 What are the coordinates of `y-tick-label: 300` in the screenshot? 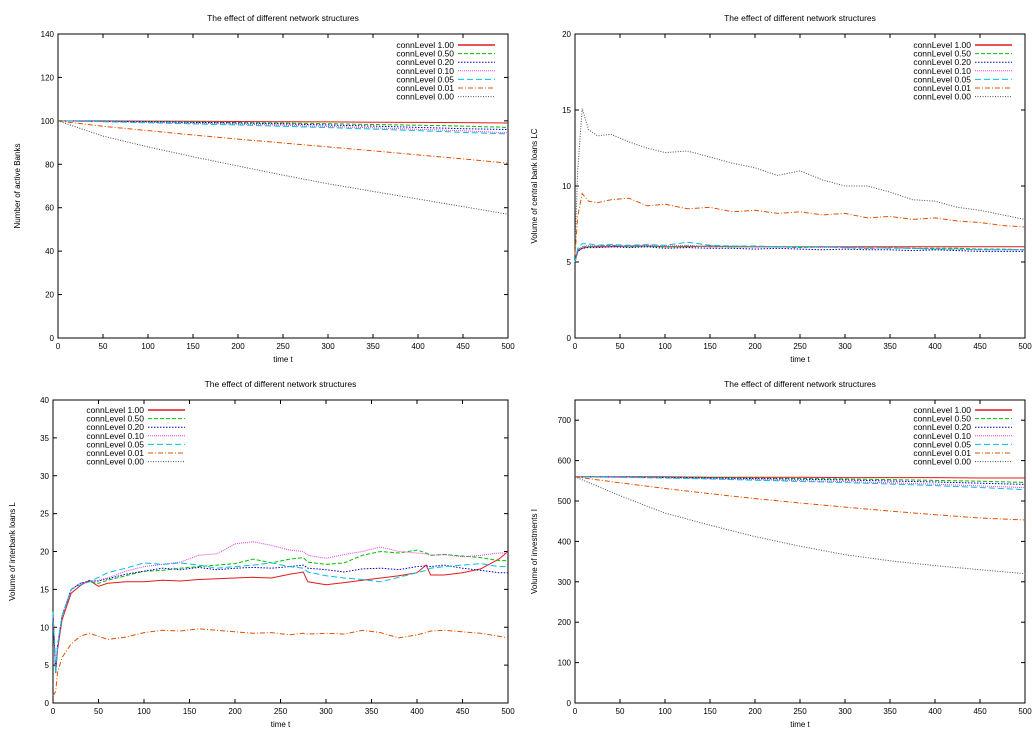 It's located at (565, 582).